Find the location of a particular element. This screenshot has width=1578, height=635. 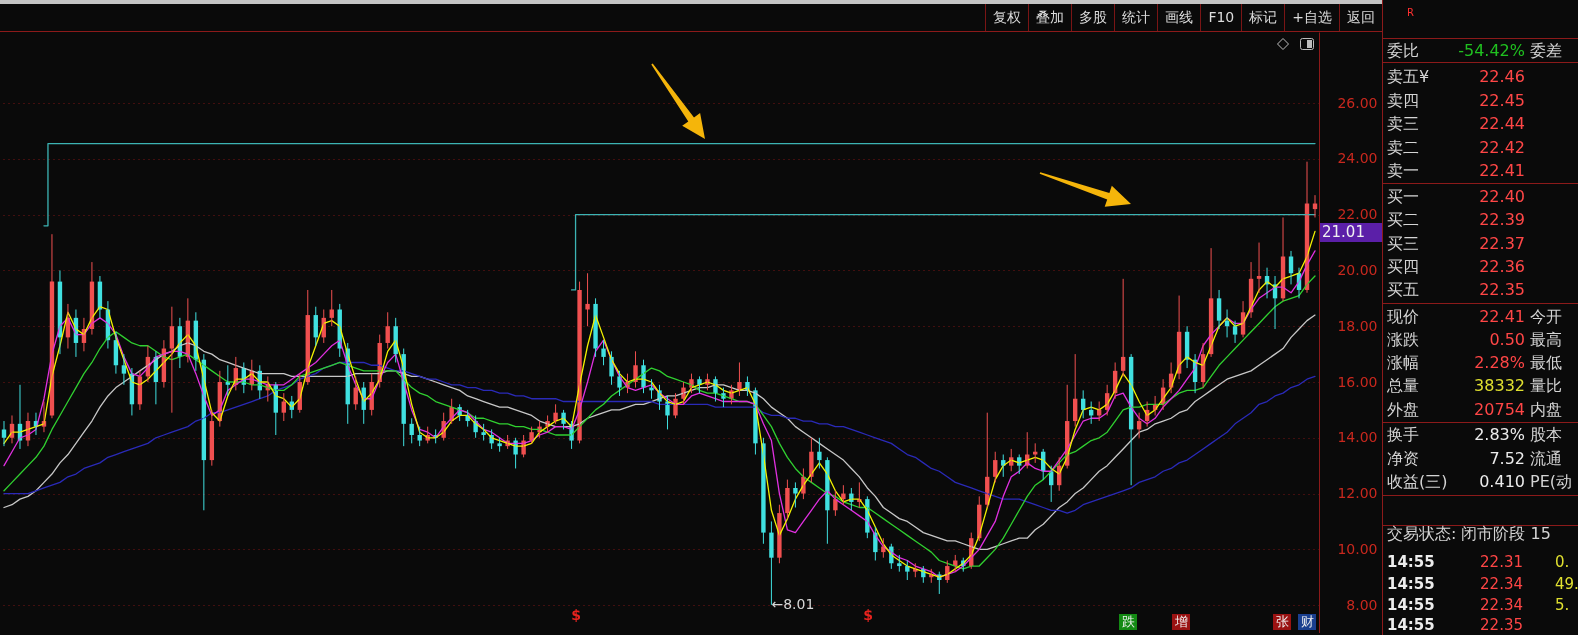

text: 股本 is located at coordinates (1546, 434).